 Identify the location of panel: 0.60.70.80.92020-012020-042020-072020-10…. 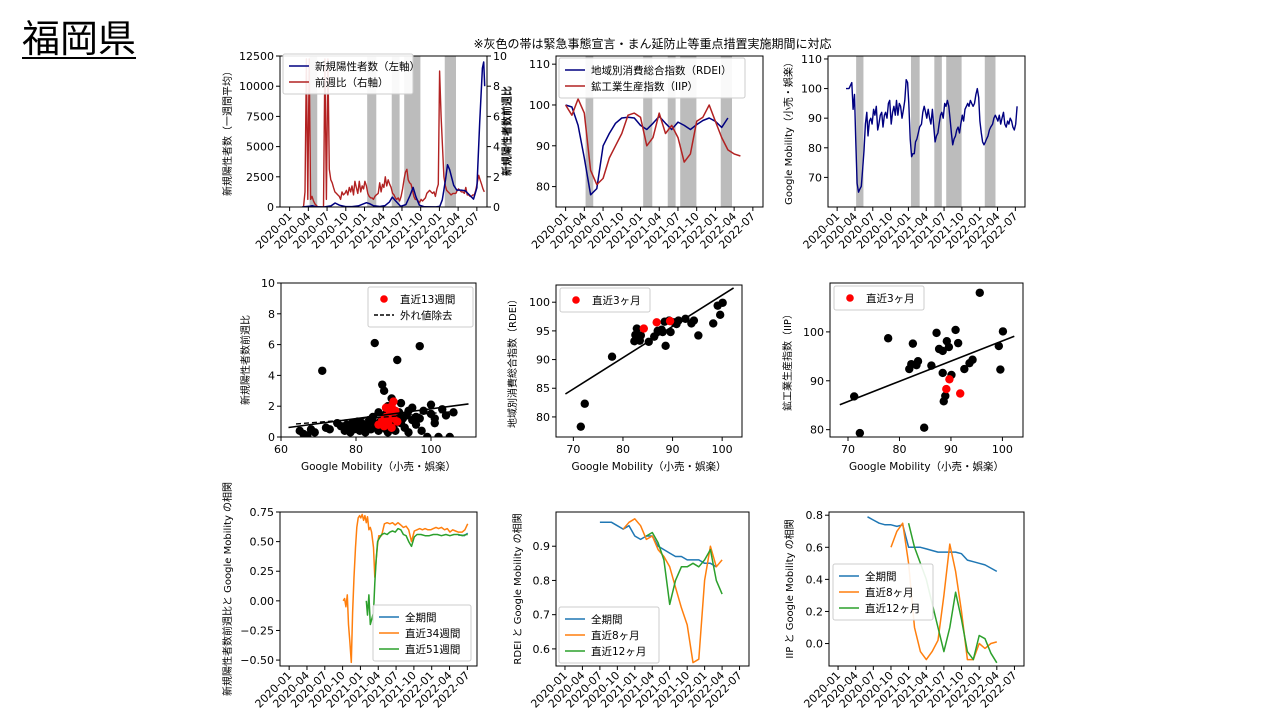
(630, 611).